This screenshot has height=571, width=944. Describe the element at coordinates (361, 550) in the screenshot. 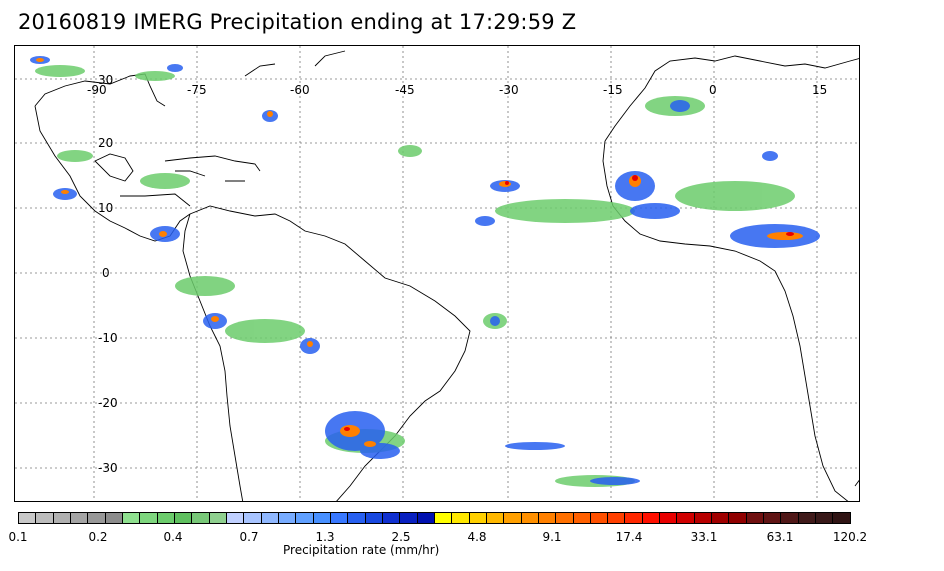

I see `colorbar-title: Precipitation rate (mm/hr)` at that location.